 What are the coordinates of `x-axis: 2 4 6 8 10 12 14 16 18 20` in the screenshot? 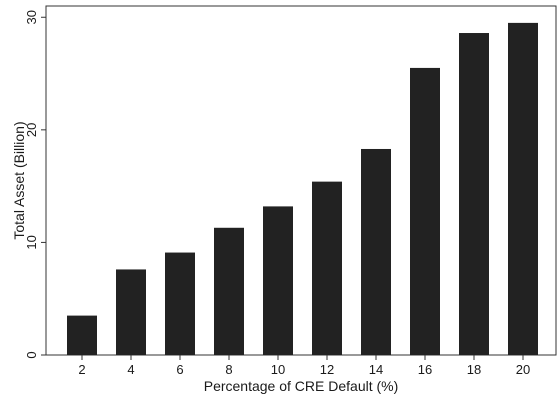 It's located at (304, 366).